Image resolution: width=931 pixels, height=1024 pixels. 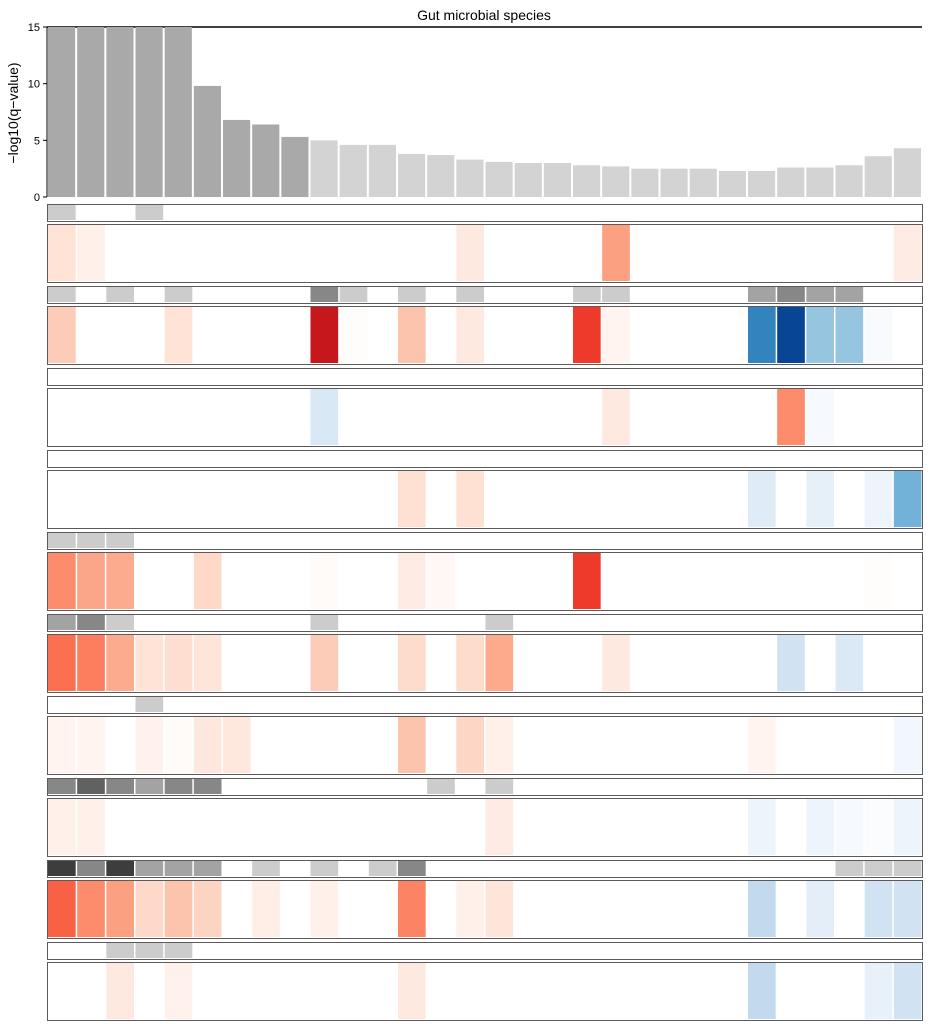 What do you see at coordinates (13, 112) in the screenshot?
I see `y-axis-label: −log10(q−value)` at bounding box center [13, 112].